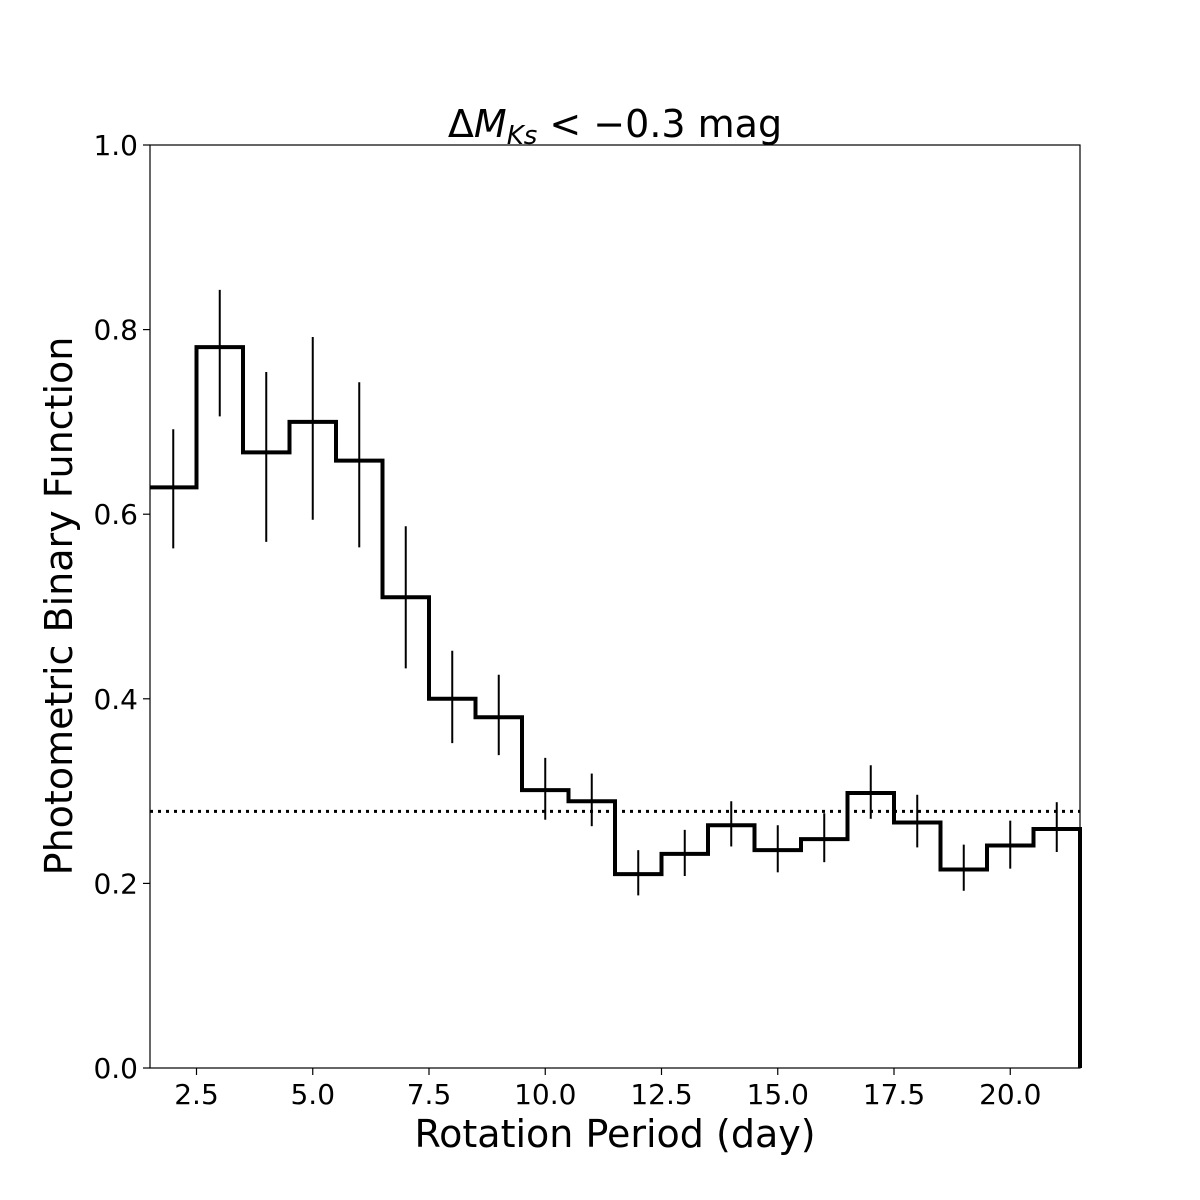 This screenshot has width=1200, height=1200. I want to click on x-tick-label: 5.0, so click(312, 1094).